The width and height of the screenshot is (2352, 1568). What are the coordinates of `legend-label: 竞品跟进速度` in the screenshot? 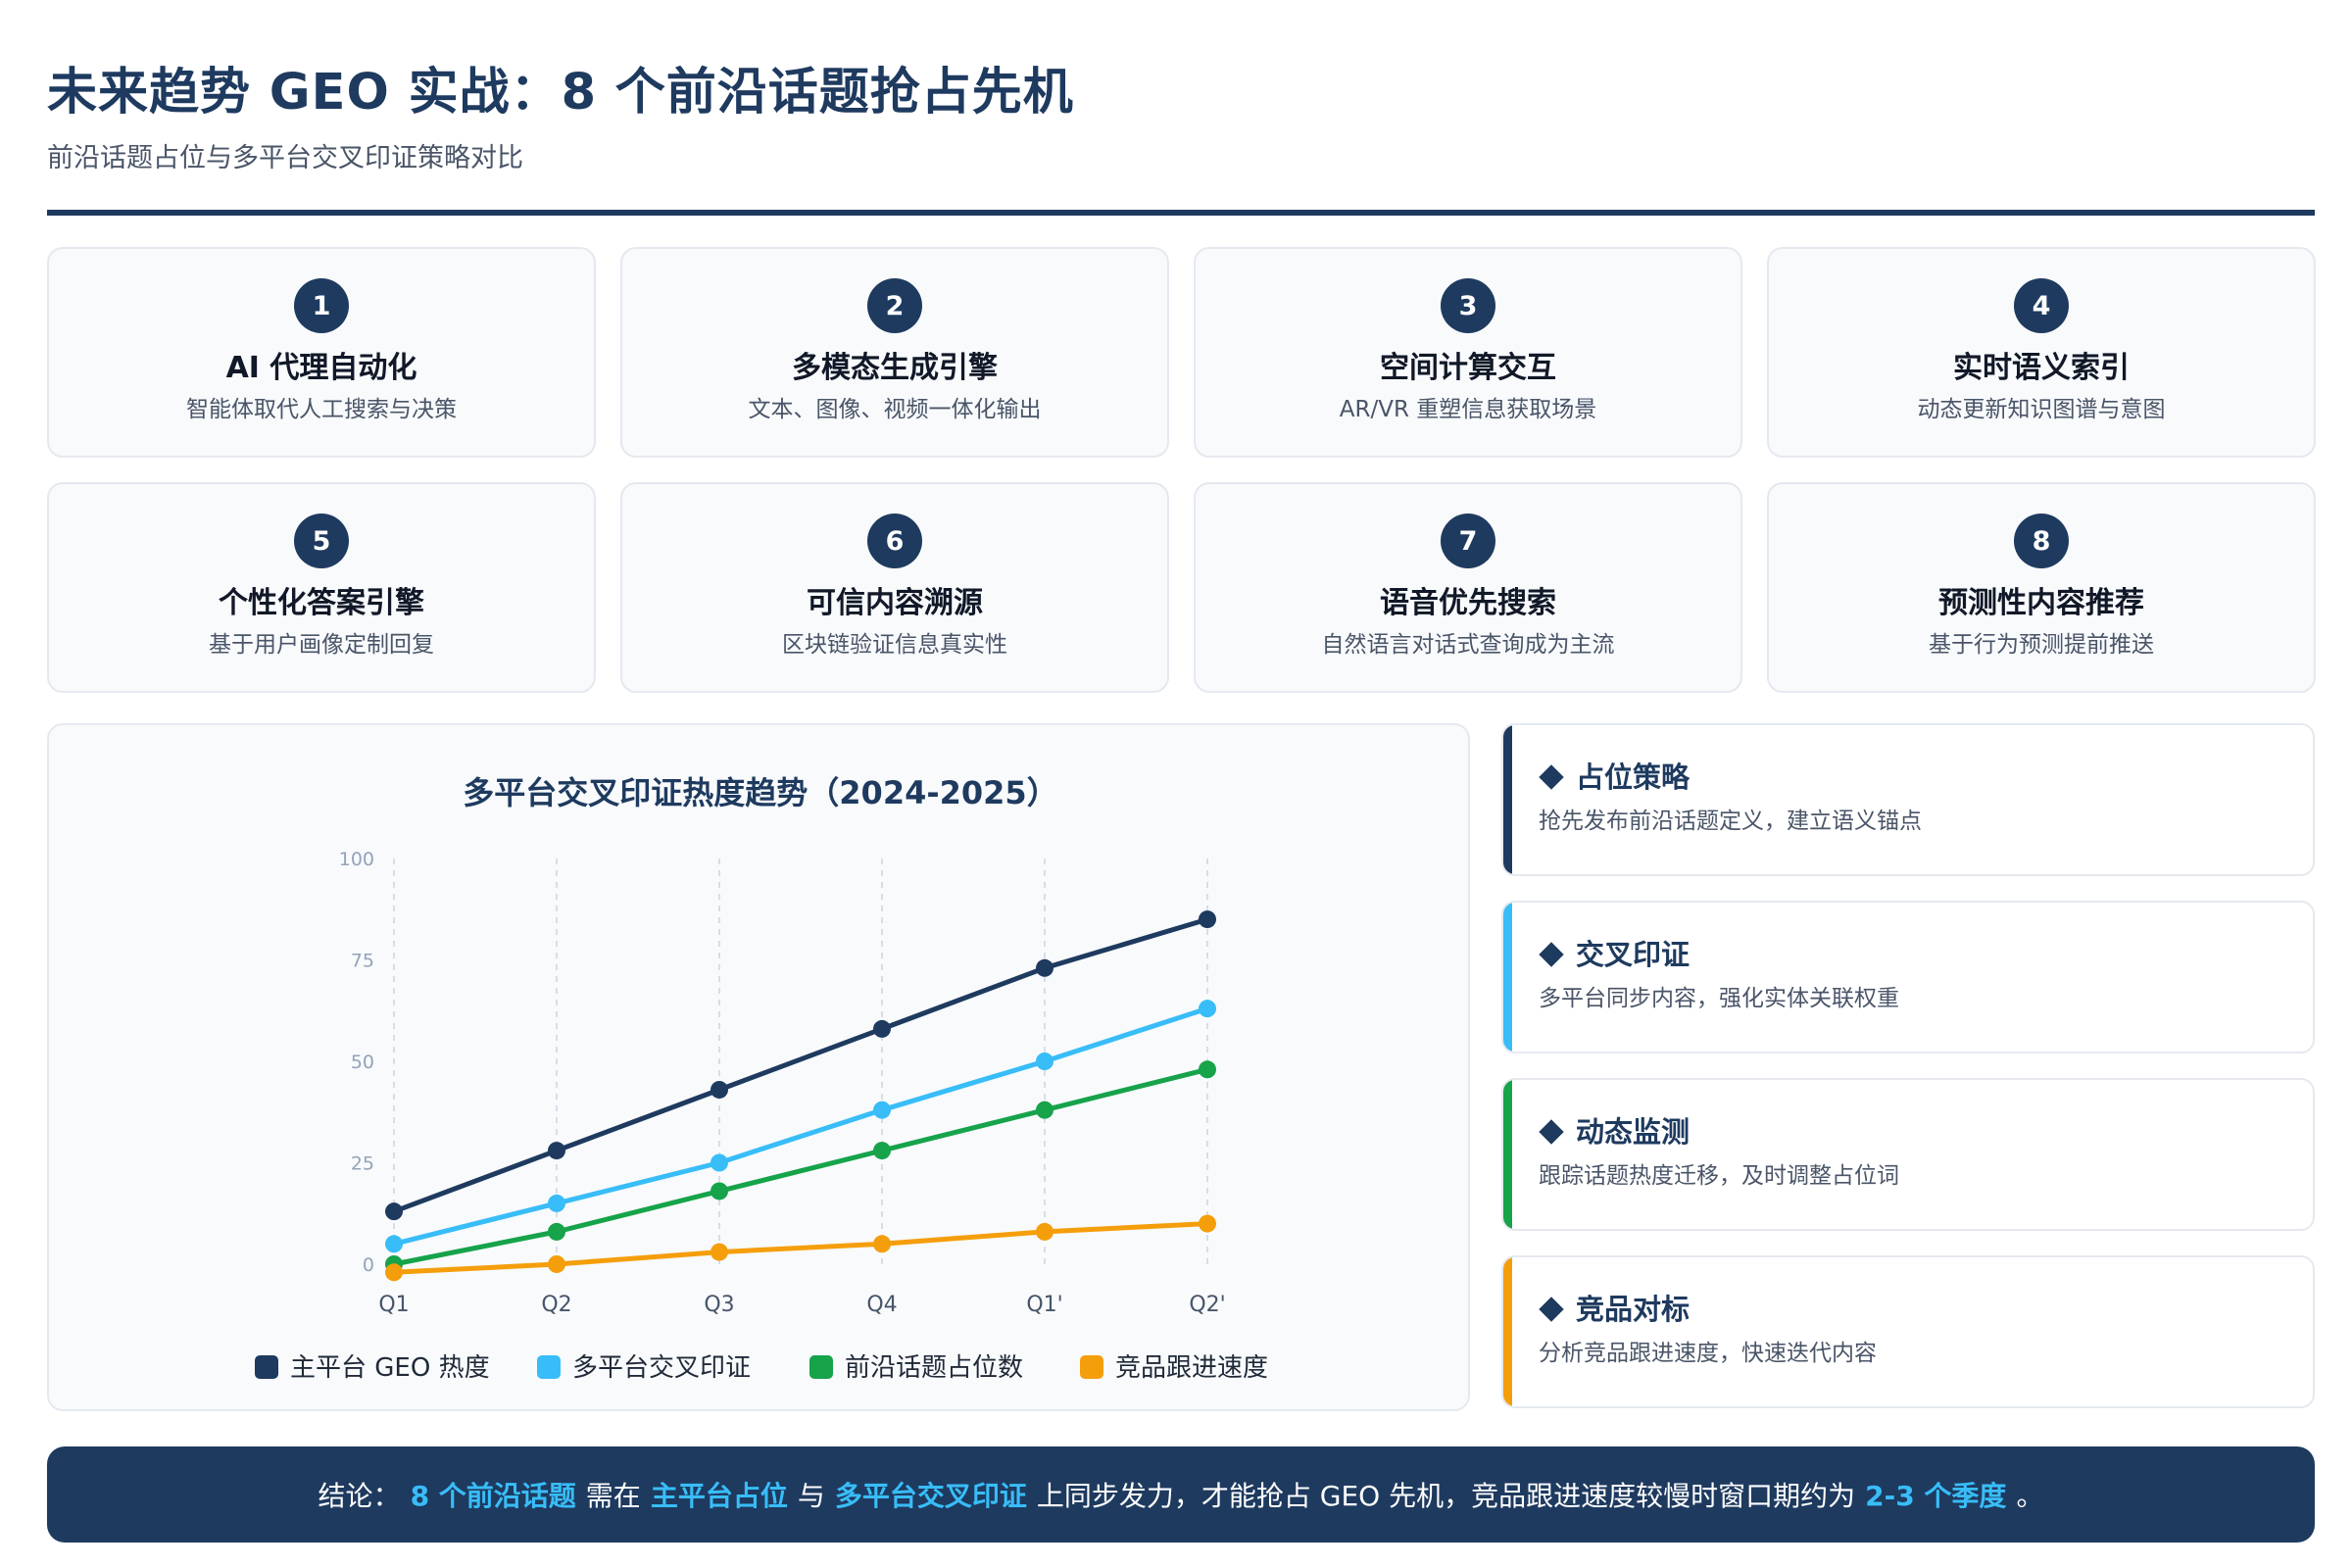 It's located at (1191, 1368).